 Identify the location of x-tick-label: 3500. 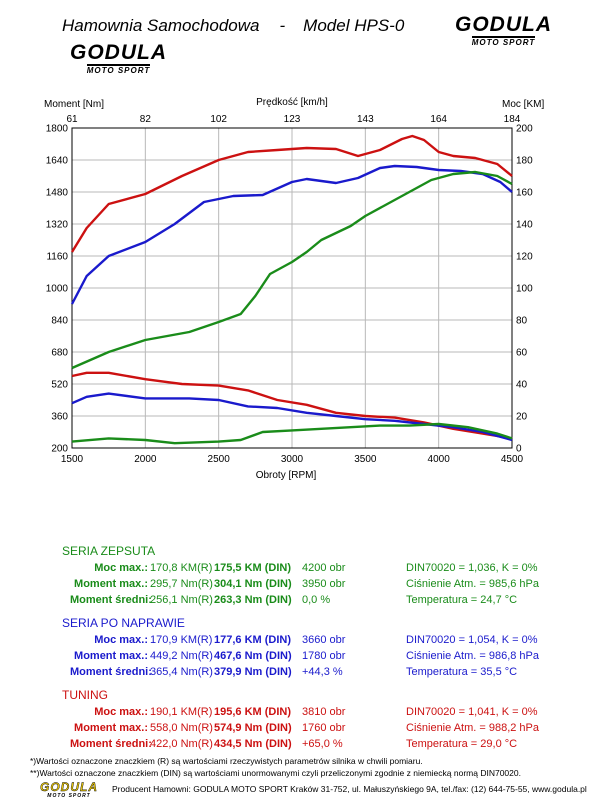
(365, 459).